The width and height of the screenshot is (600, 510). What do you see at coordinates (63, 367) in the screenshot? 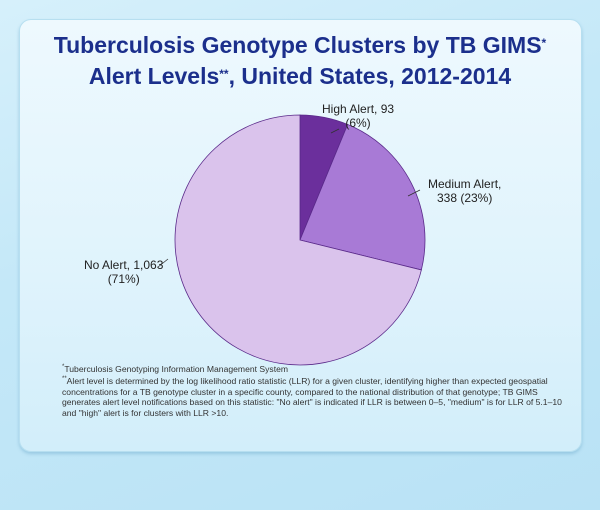
I see `footnote-1-mark: *` at bounding box center [63, 367].